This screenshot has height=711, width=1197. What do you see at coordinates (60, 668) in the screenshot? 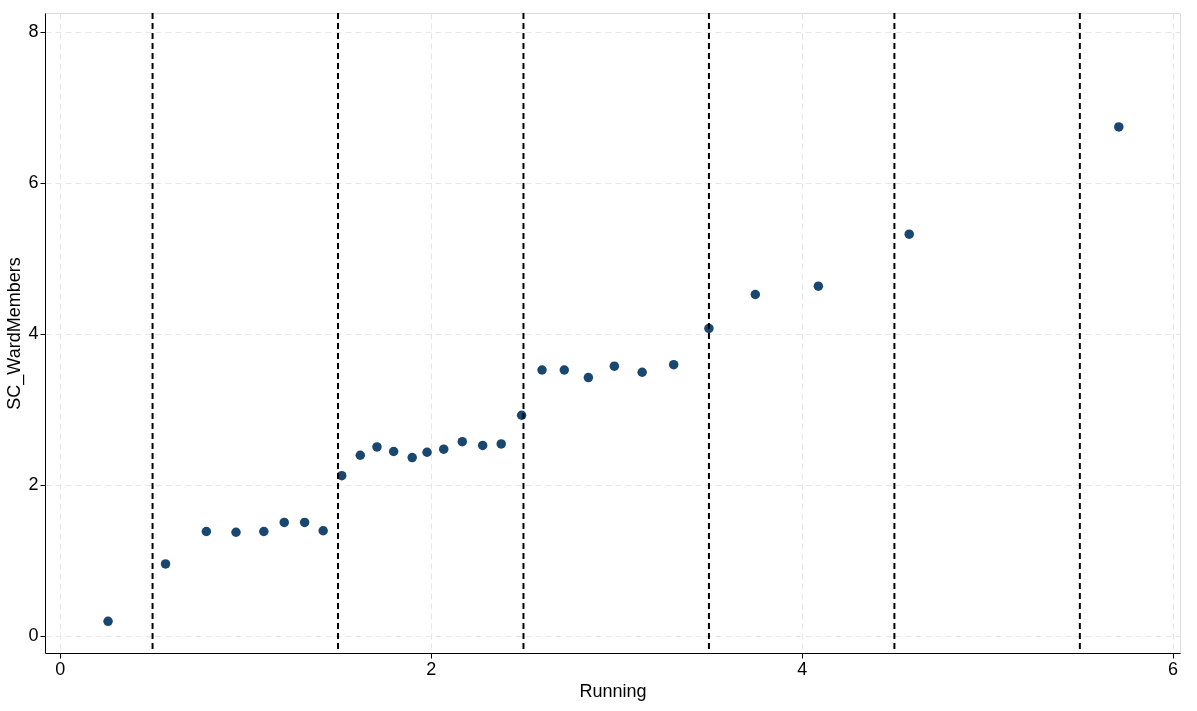
I see `x-tick-label: 0` at bounding box center [60, 668].